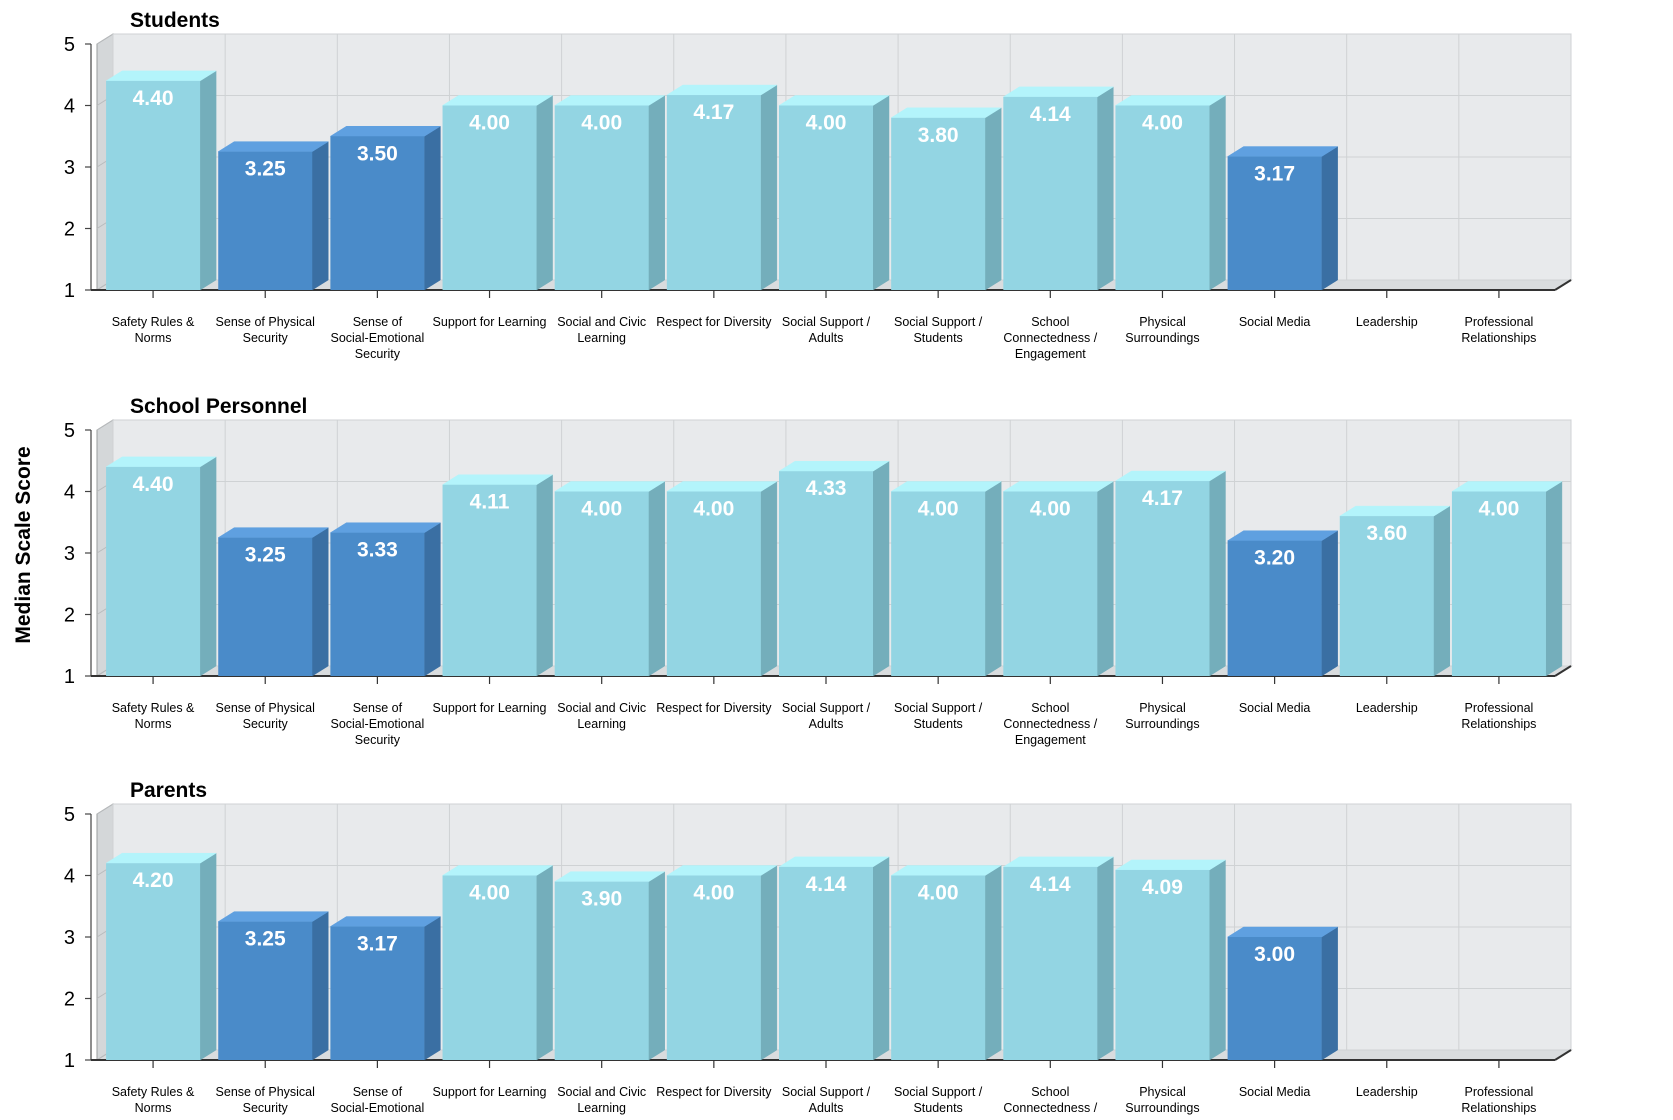 The height and width of the screenshot is (1120, 1673). I want to click on y-tick-label: 3, so click(69, 938).